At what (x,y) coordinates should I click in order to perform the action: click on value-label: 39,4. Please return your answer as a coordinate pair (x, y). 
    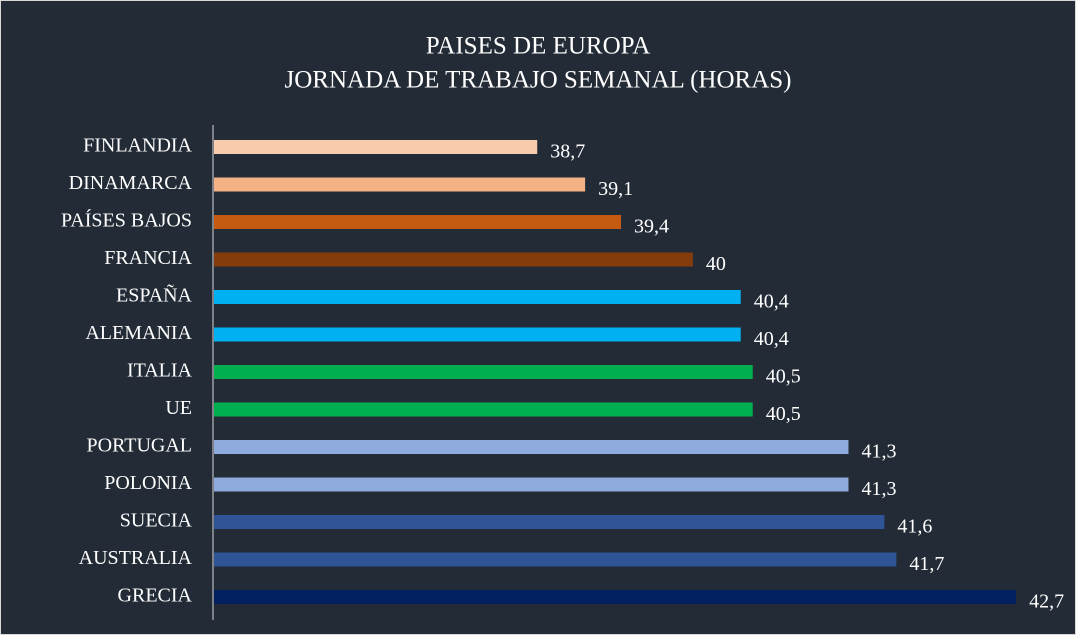
    Looking at the image, I should click on (651, 227).